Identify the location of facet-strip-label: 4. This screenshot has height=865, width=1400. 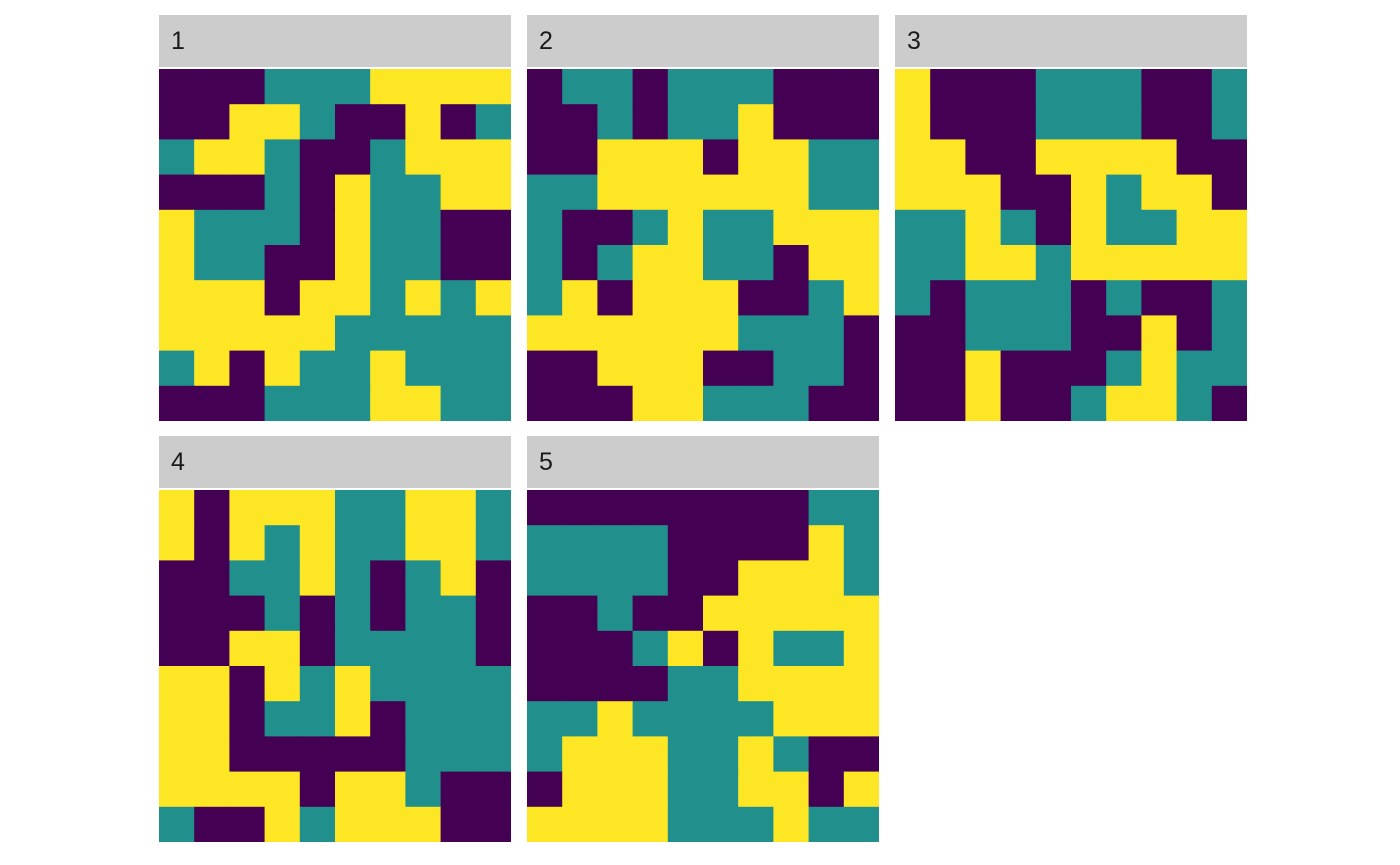
(178, 462).